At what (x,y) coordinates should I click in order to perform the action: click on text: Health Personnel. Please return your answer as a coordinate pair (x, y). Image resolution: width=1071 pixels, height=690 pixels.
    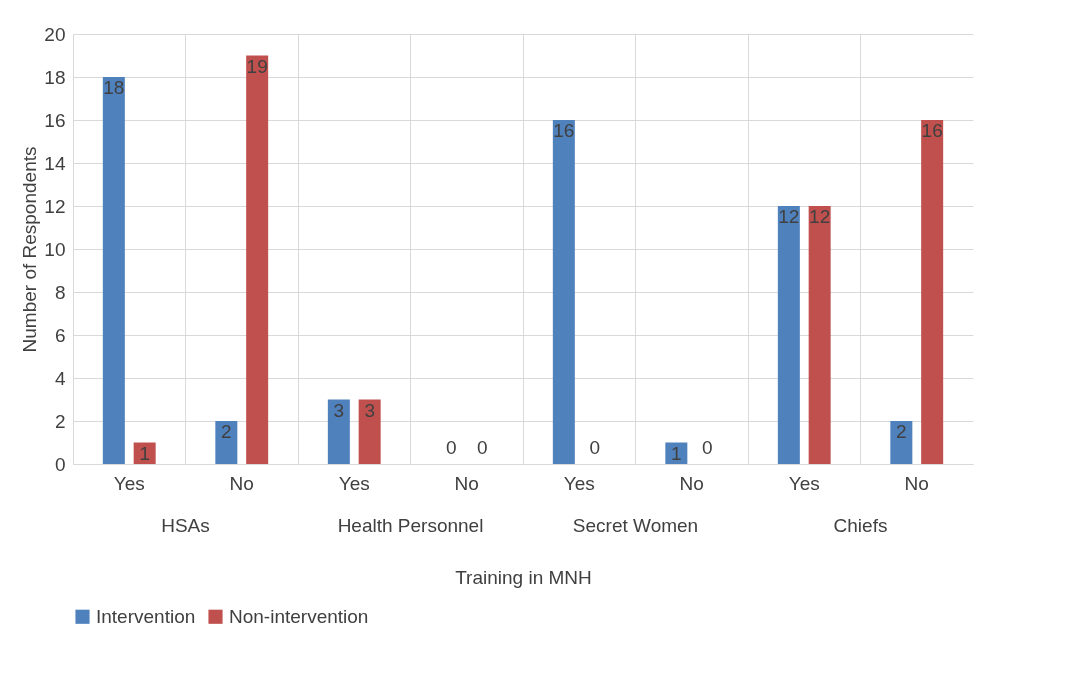
    Looking at the image, I should click on (410, 525).